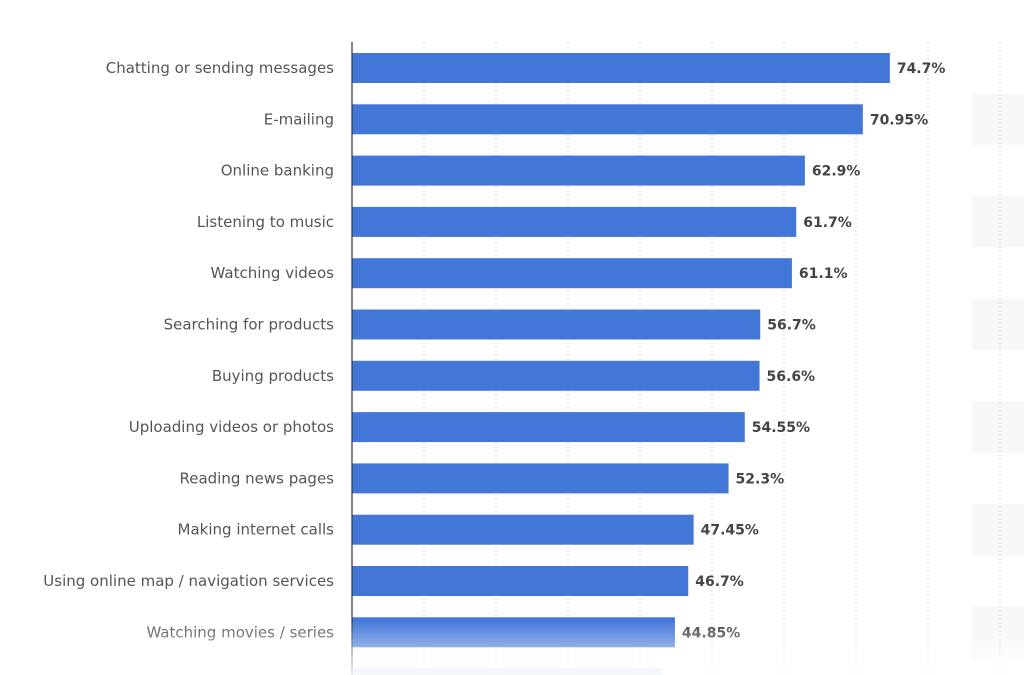  What do you see at coordinates (273, 273) in the screenshot?
I see `category-label: Watching videos` at bounding box center [273, 273].